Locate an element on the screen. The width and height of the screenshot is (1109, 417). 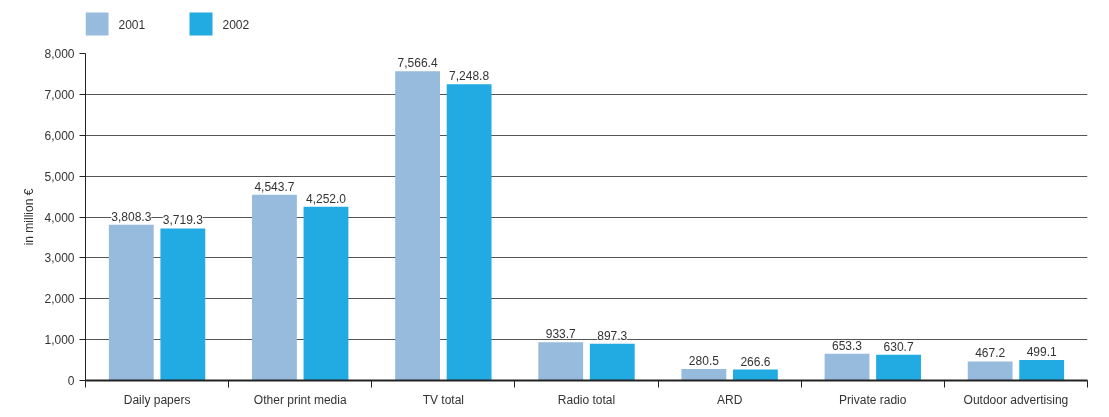
data-label: 630.7 is located at coordinates (898, 346).